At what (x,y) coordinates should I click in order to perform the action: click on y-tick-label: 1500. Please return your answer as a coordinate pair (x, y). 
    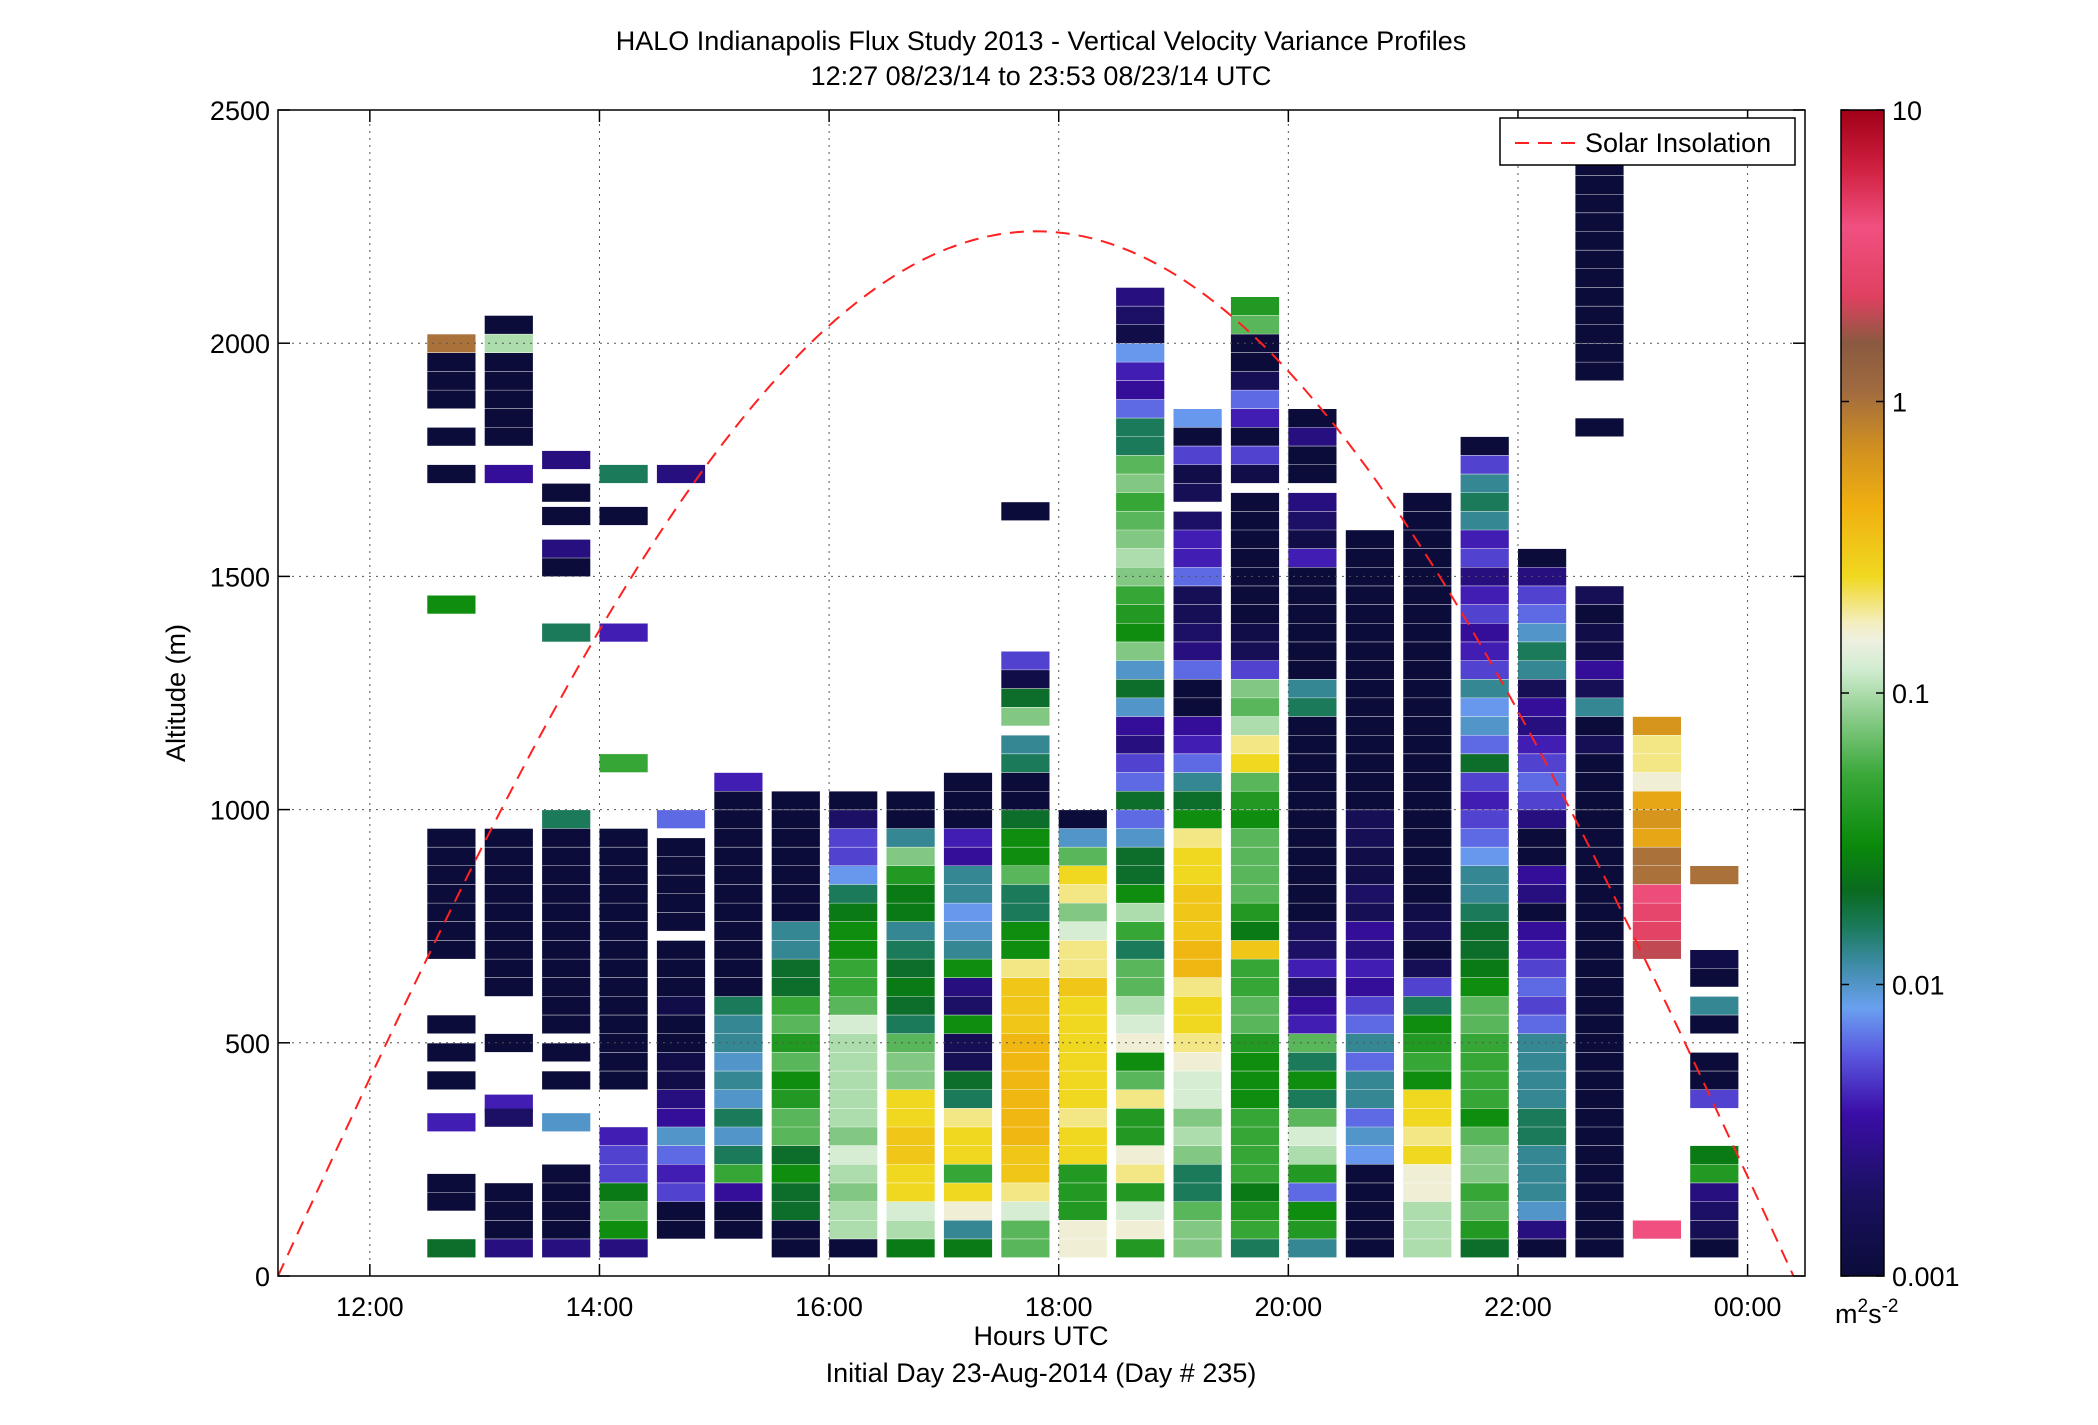
    Looking at the image, I should click on (240, 577).